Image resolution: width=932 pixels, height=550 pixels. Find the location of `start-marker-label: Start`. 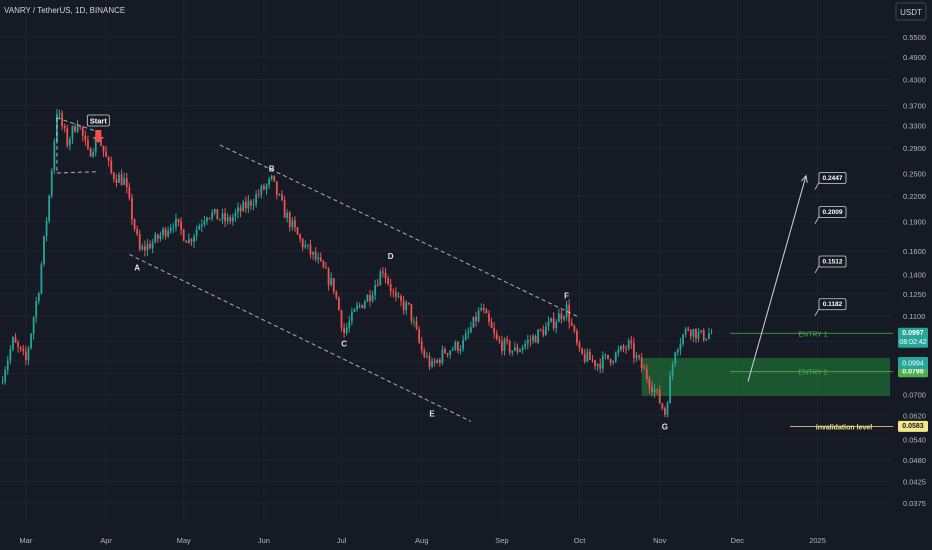

start-marker-label: Start is located at coordinates (99, 121).